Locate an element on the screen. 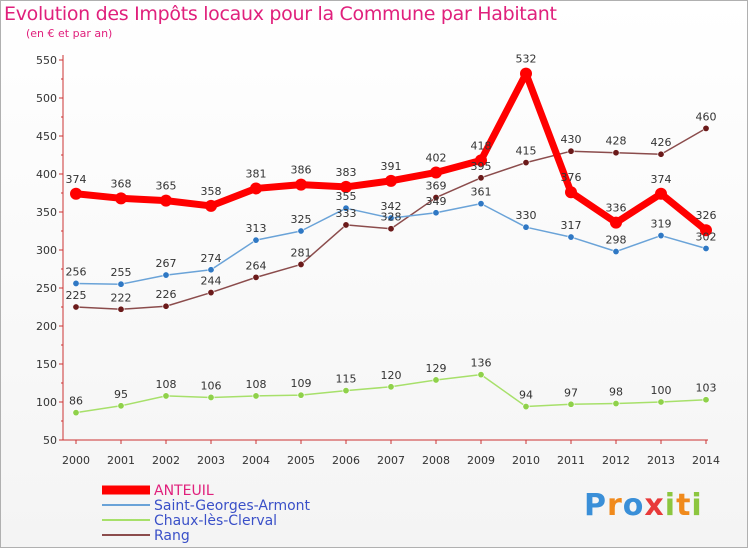  data-label: 336 is located at coordinates (616, 208).